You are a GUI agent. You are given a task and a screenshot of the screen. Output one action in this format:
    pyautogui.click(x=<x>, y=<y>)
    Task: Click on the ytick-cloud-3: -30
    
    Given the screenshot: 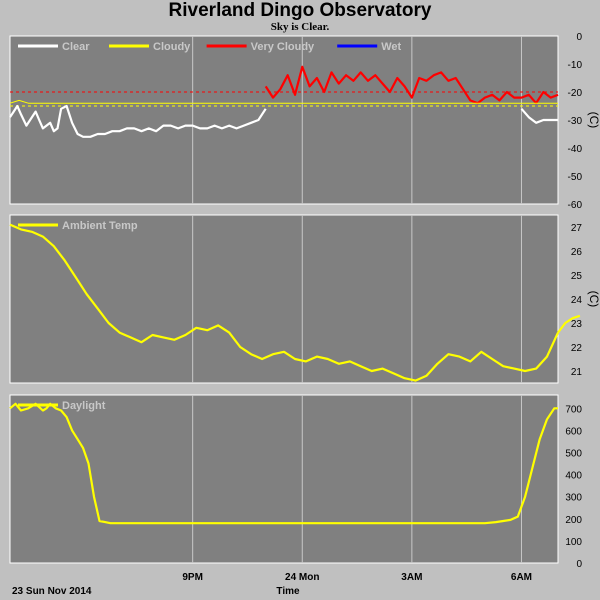 What is the action you would take?
    pyautogui.click(x=575, y=121)
    